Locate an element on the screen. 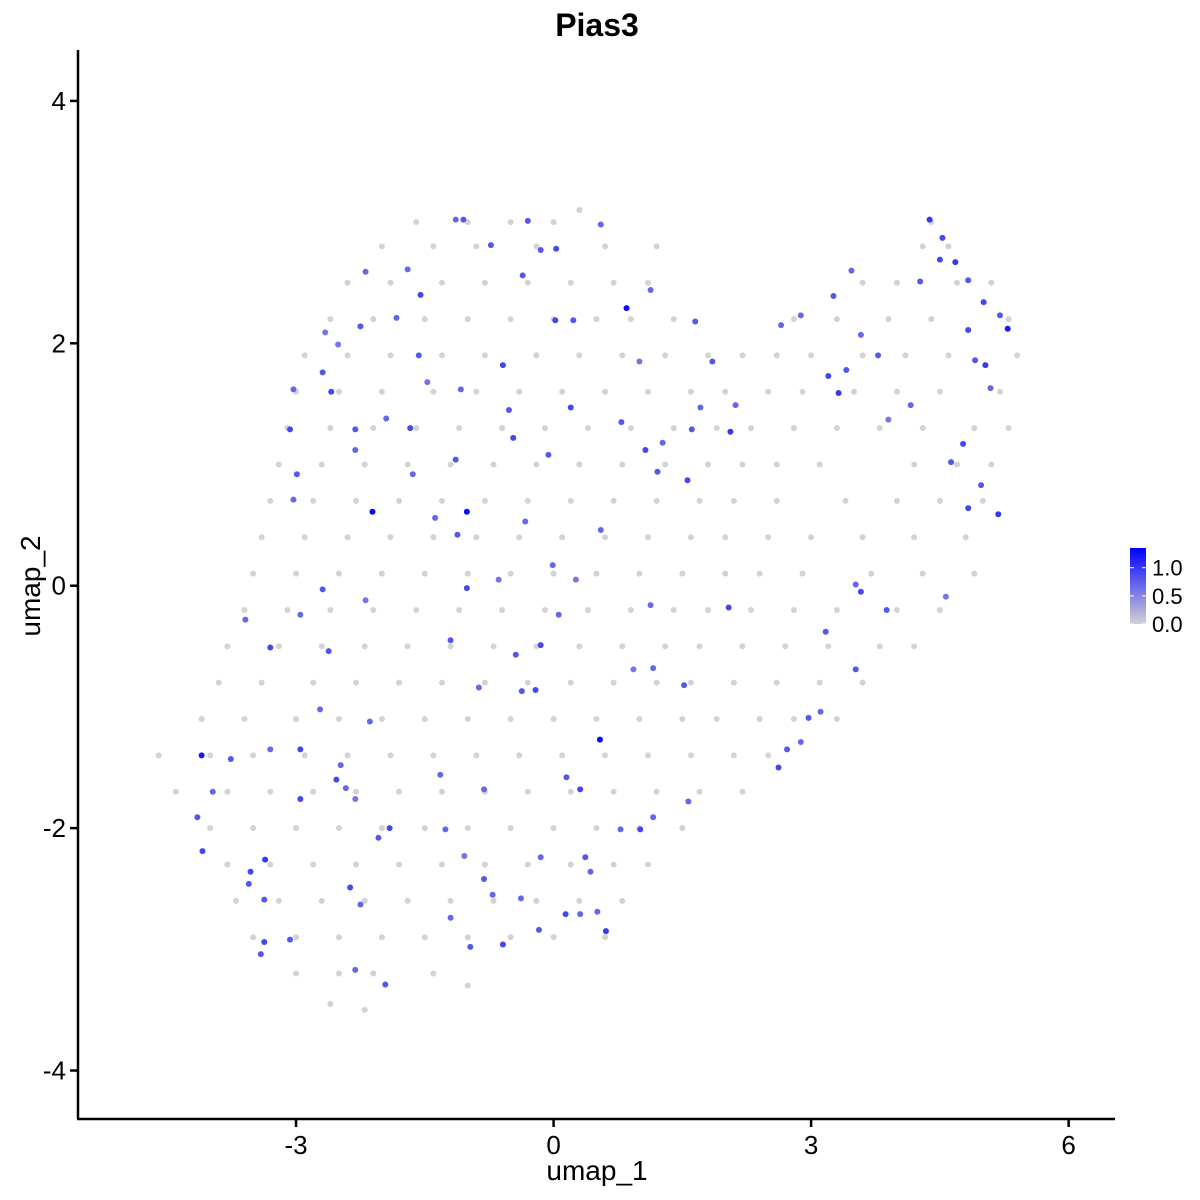 The image size is (1200, 1200). x-tick-label: 3 is located at coordinates (811, 1145).